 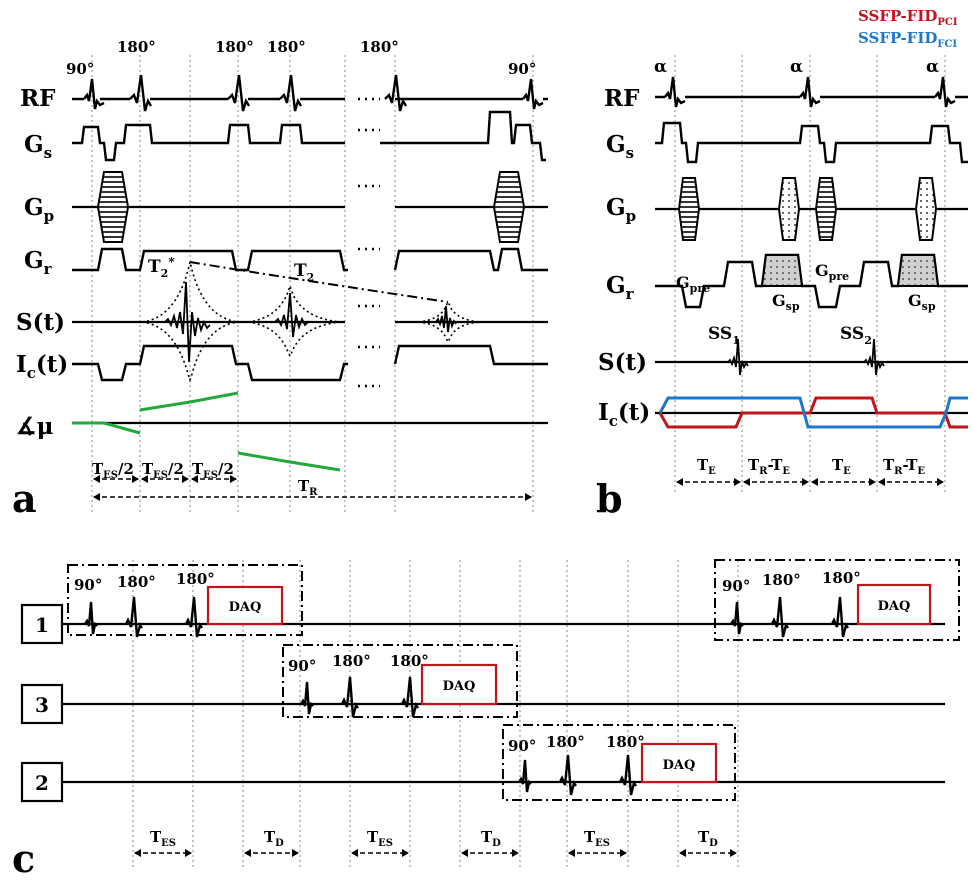 What do you see at coordinates (811, 142) in the screenshot?
I see `panel-b-gs` at bounding box center [811, 142].